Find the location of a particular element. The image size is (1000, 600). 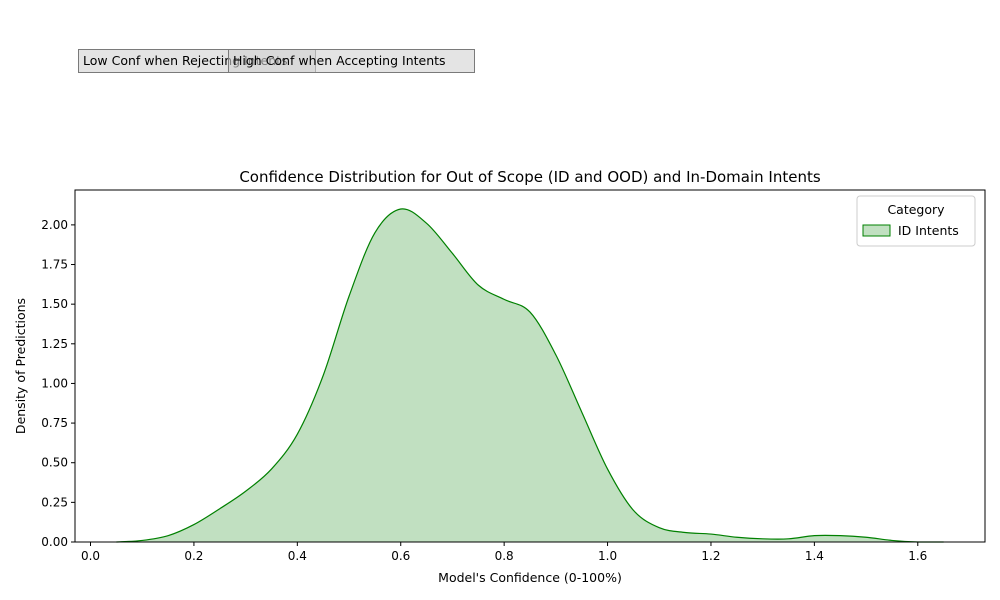

x-tick-label: 1.4 is located at coordinates (814, 556).